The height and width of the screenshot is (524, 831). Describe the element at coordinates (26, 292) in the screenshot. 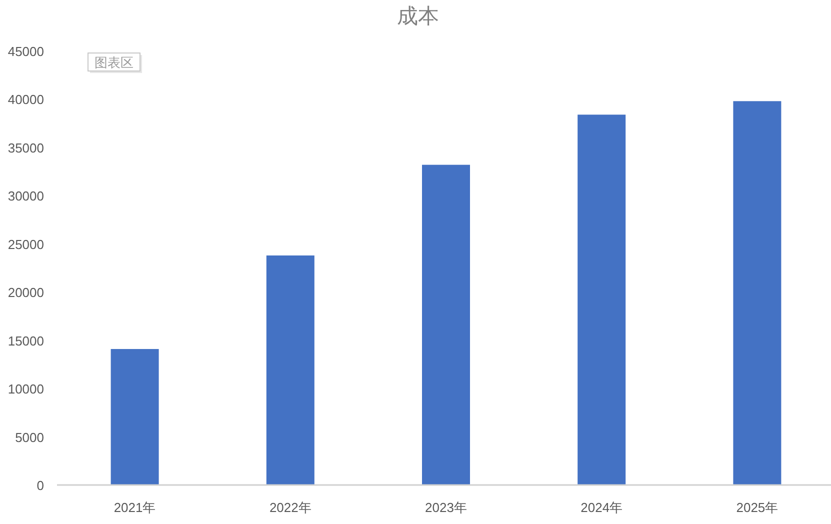

I see `y-tick-label: 20000` at that location.